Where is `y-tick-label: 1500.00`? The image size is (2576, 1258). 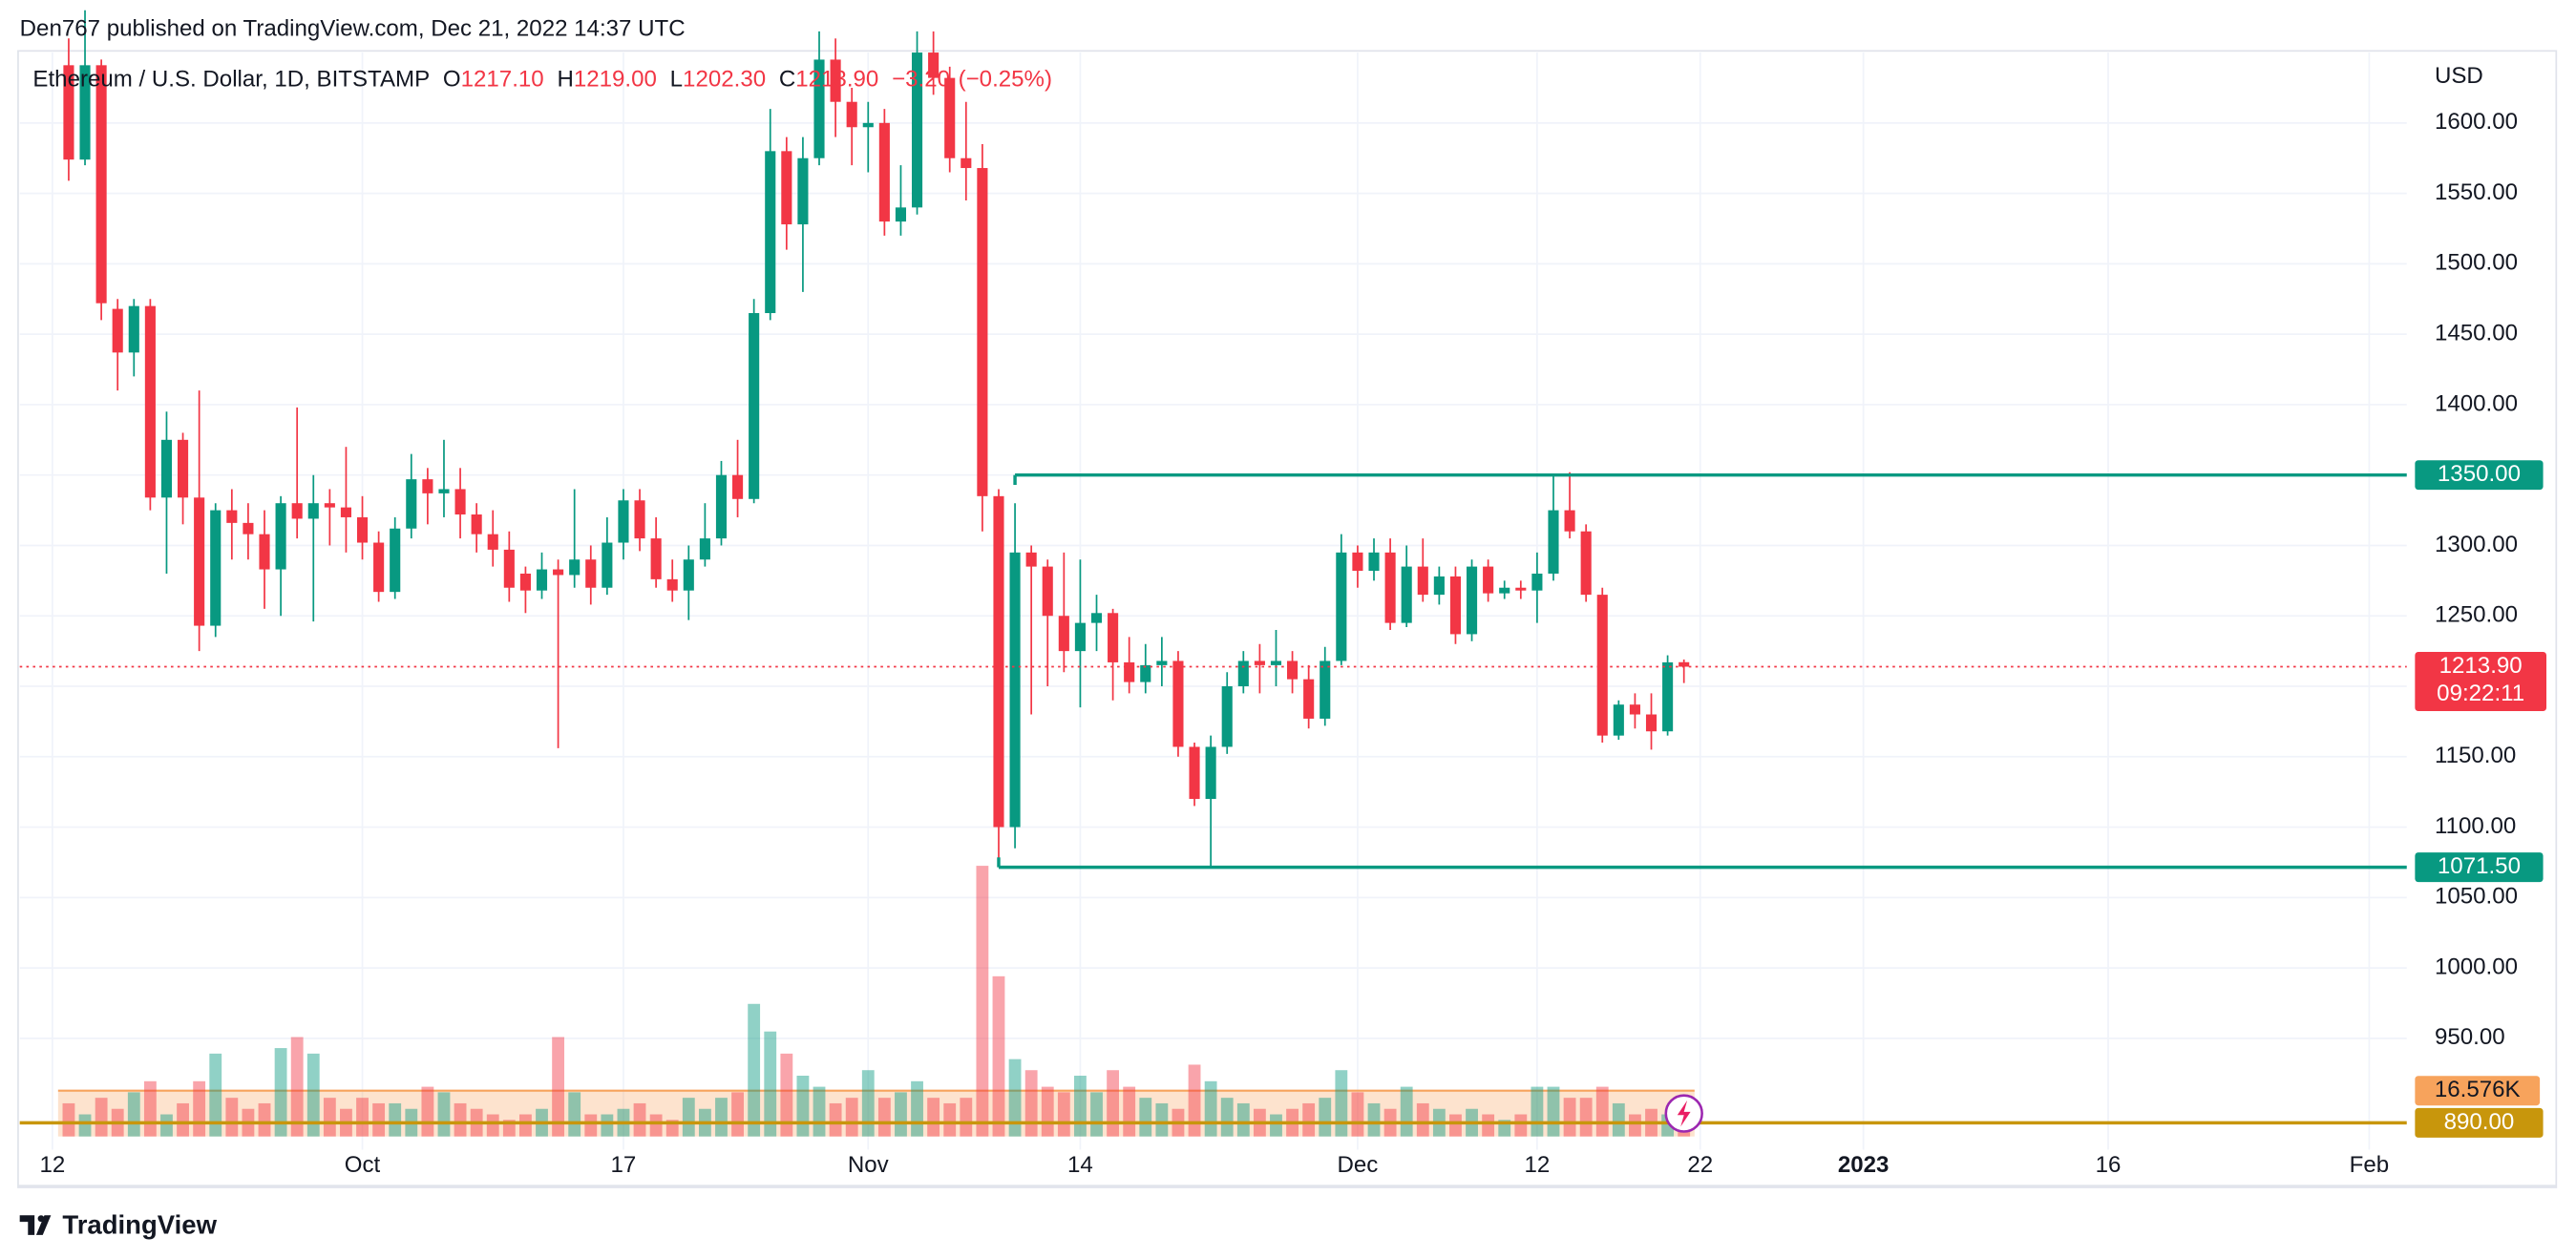
y-tick-label: 1500.00 is located at coordinates (2476, 263).